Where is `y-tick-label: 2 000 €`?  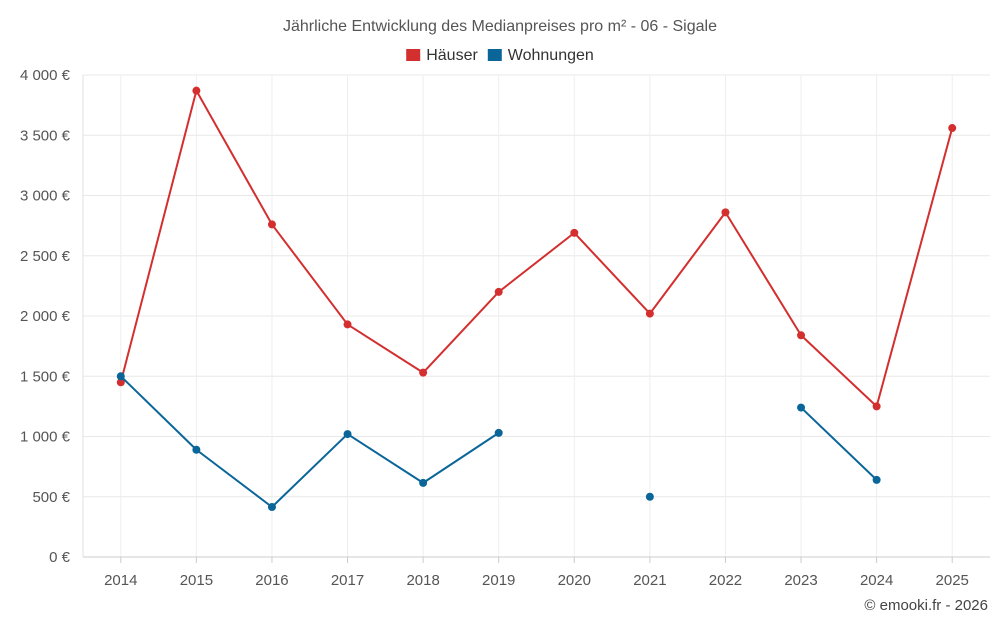
y-tick-label: 2 000 € is located at coordinates (45, 316).